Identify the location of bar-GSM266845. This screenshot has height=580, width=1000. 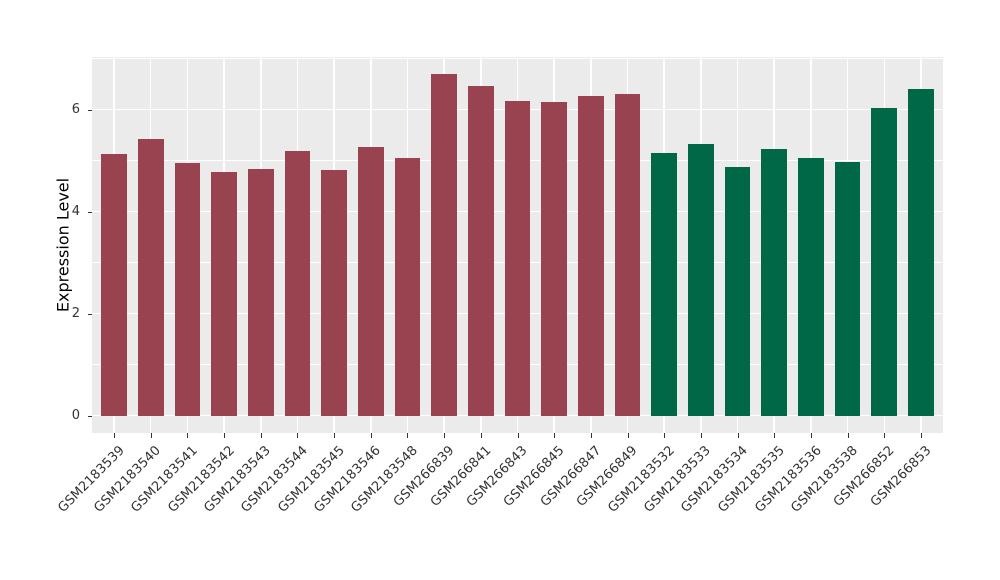
(554, 259).